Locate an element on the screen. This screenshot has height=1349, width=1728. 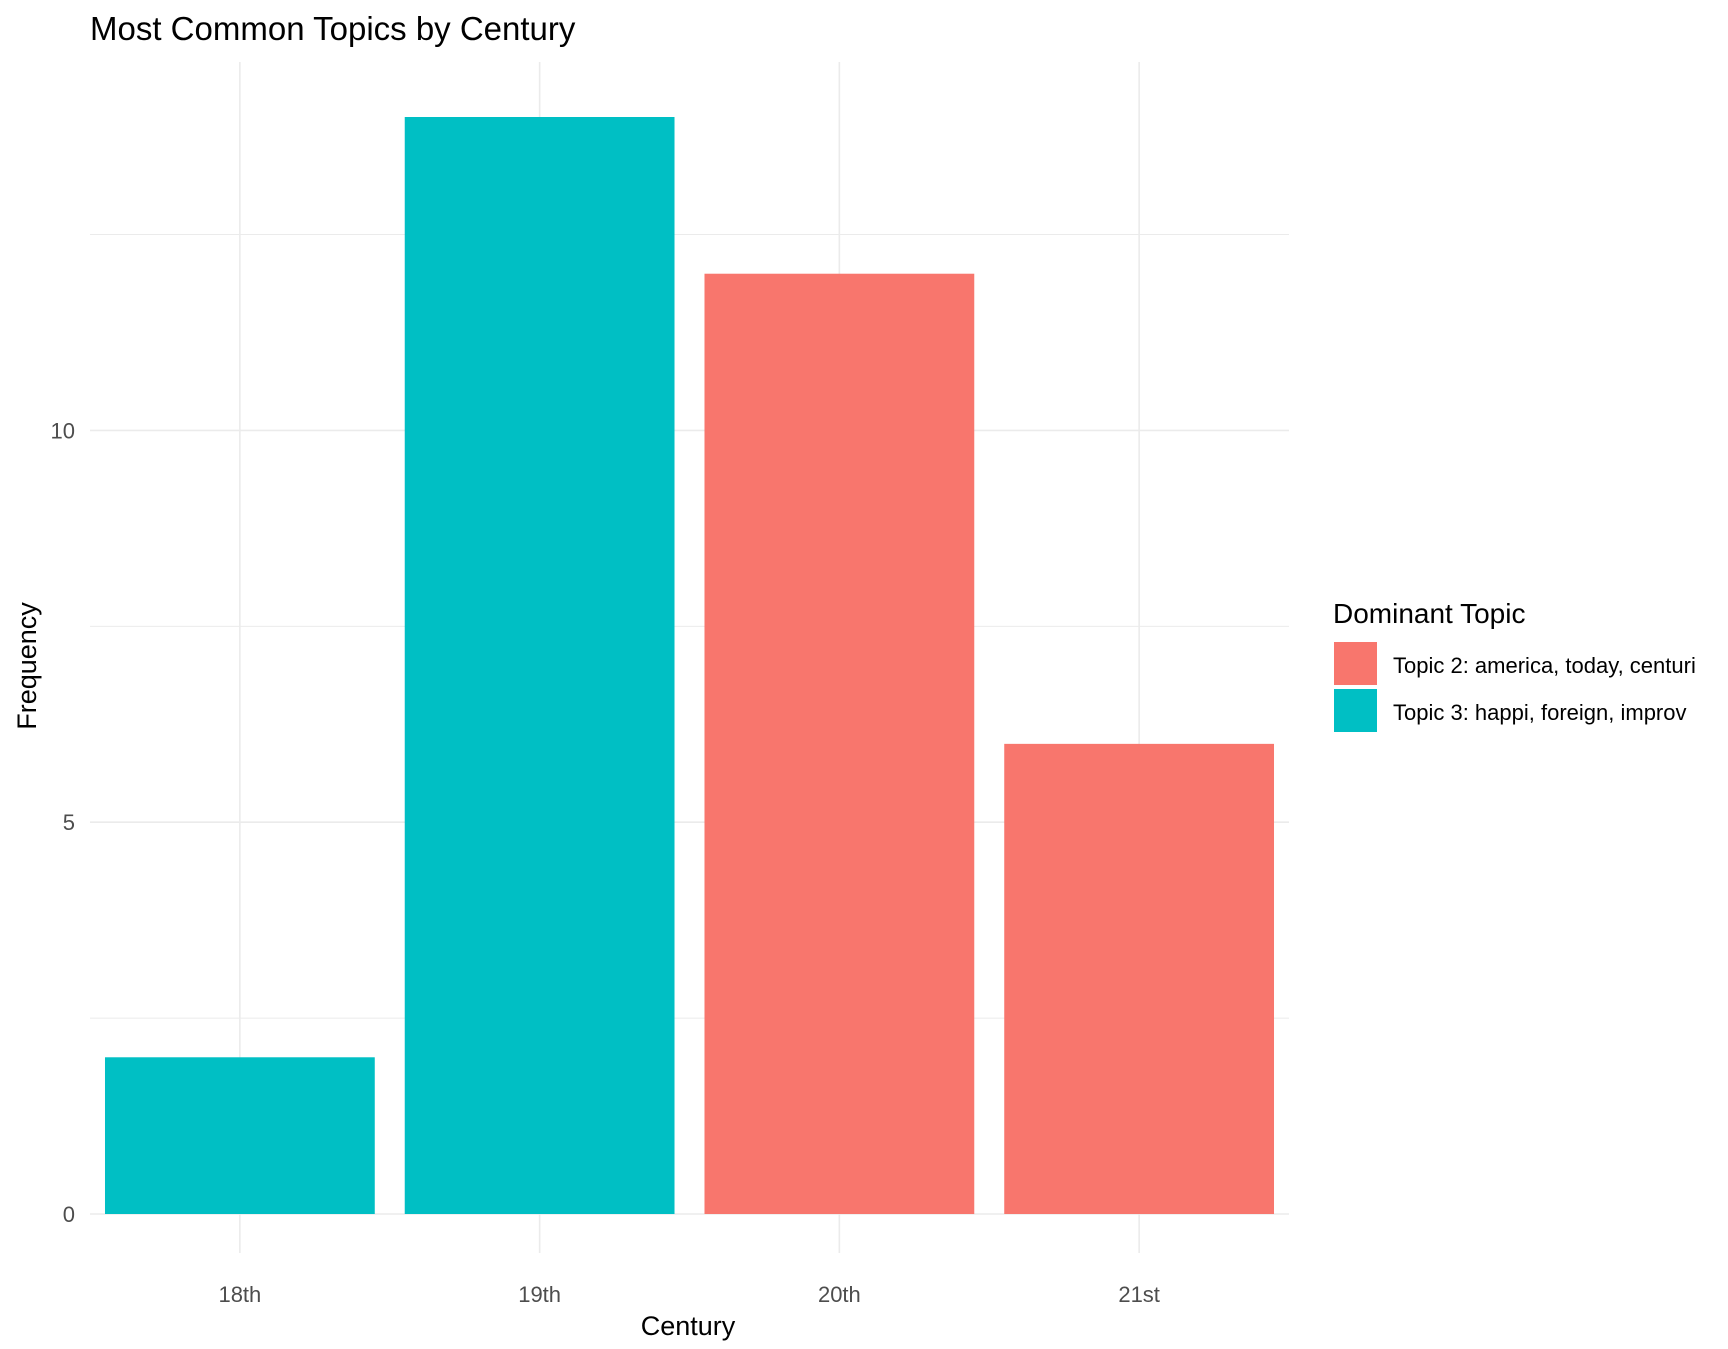
y-tick-label: 5 is located at coordinates (69, 822).